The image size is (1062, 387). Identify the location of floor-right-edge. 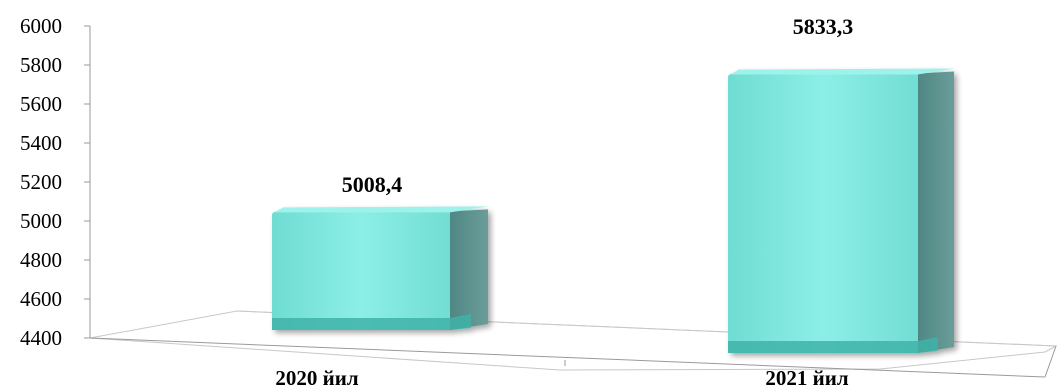
(1050, 361).